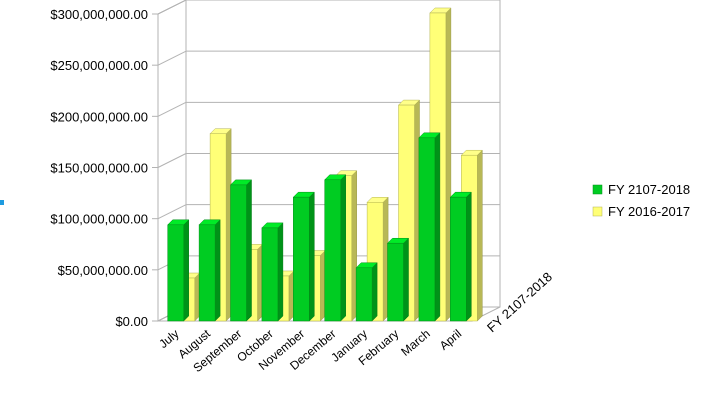 The image size is (721, 402). Describe the element at coordinates (398, 279) in the screenshot. I see `bar-fy-2107-2018-february` at that location.